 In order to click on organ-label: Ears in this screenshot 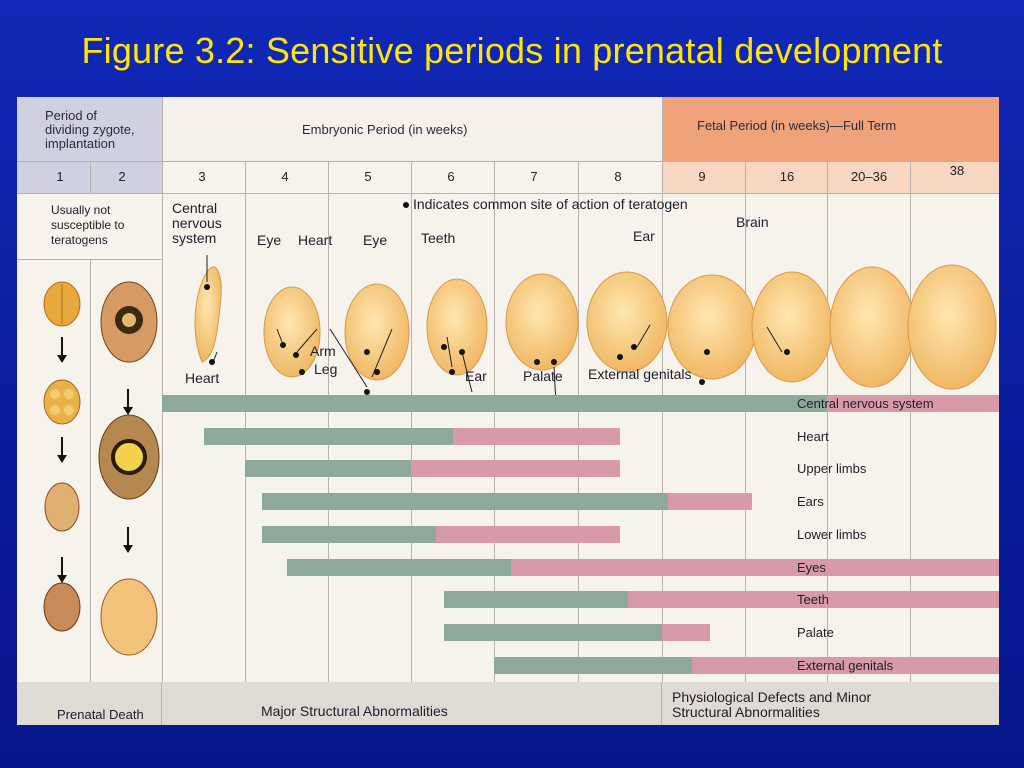, I will do `click(810, 502)`.